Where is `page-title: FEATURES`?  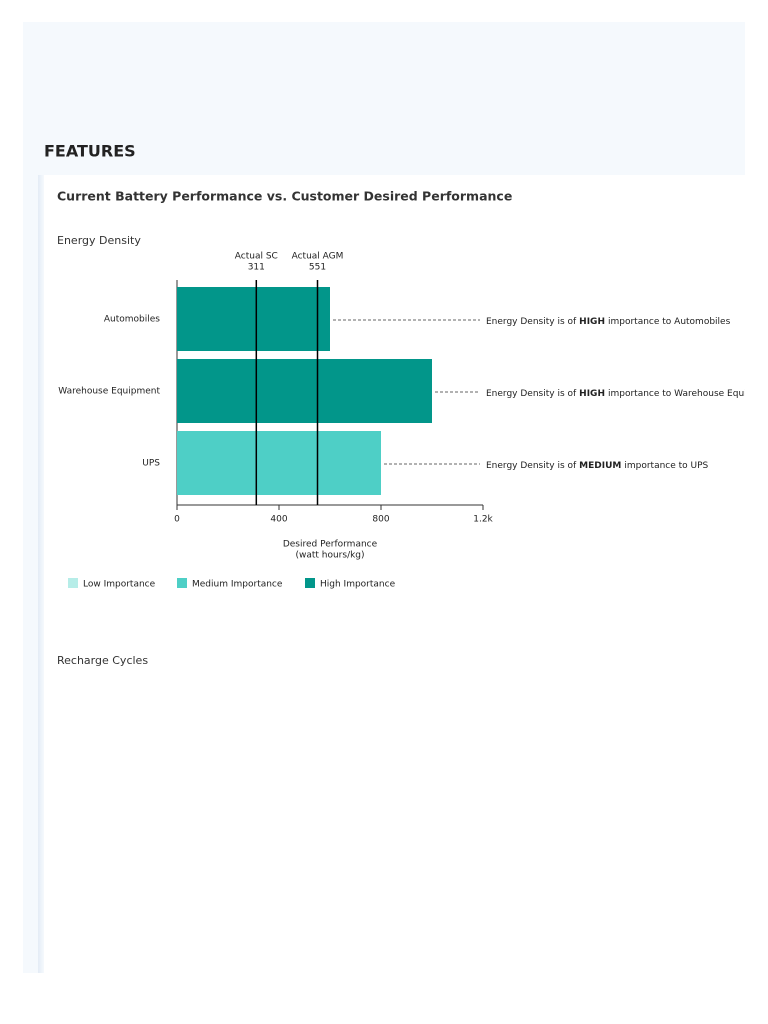
page-title: FEATURES is located at coordinates (90, 151).